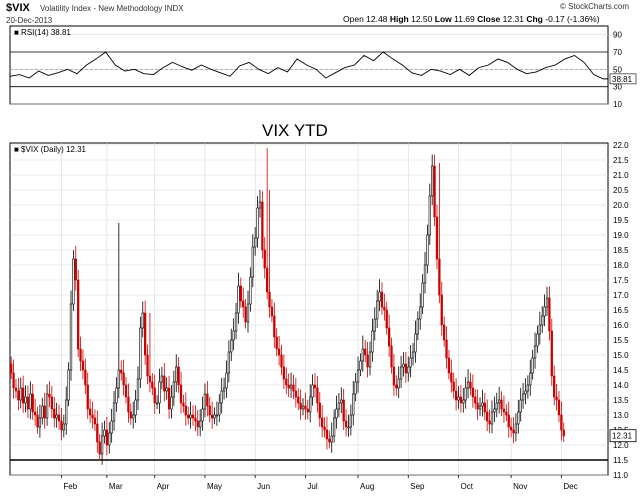 This screenshot has height=503, width=640. I want to click on price-y-tick: 11.5, so click(621, 460).